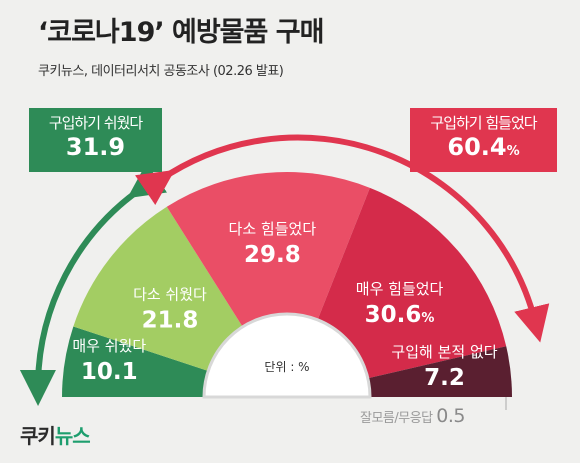 The image size is (580, 463). Describe the element at coordinates (396, 418) in the screenshot. I see `no-answer-label: 잘모름/무응답` at that location.